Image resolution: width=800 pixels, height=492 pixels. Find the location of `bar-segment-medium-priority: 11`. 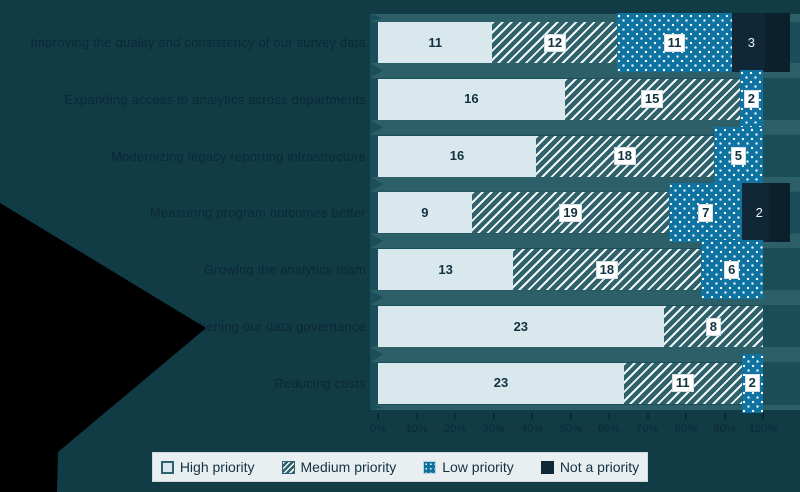

bar-segment-medium-priority: 11 is located at coordinates (682, 383).